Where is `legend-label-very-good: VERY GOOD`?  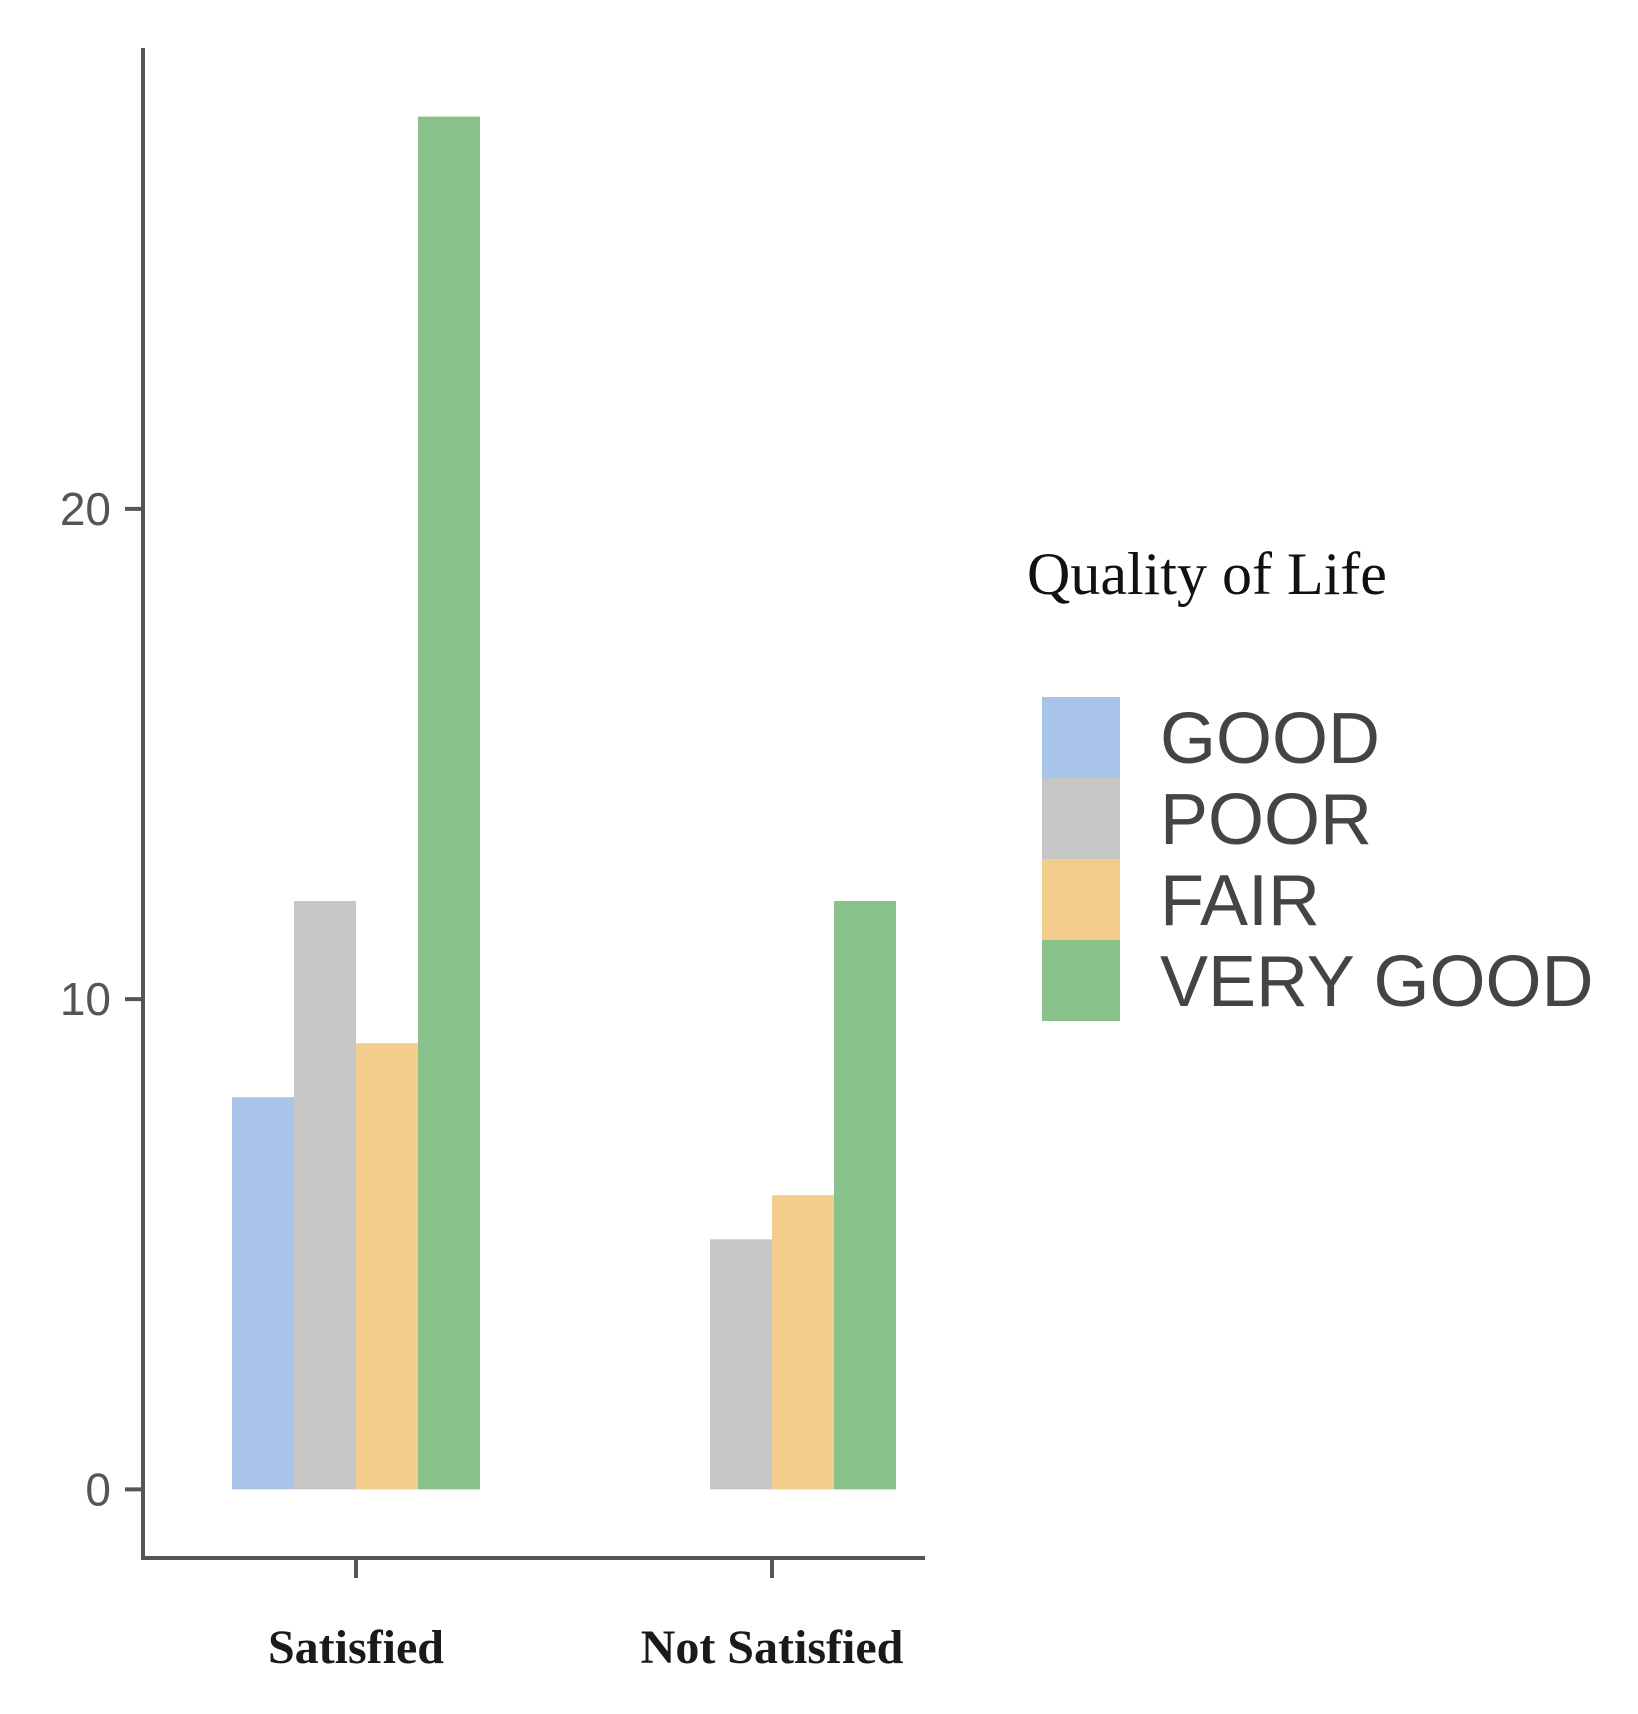 legend-label-very-good: VERY GOOD is located at coordinates (1376, 982).